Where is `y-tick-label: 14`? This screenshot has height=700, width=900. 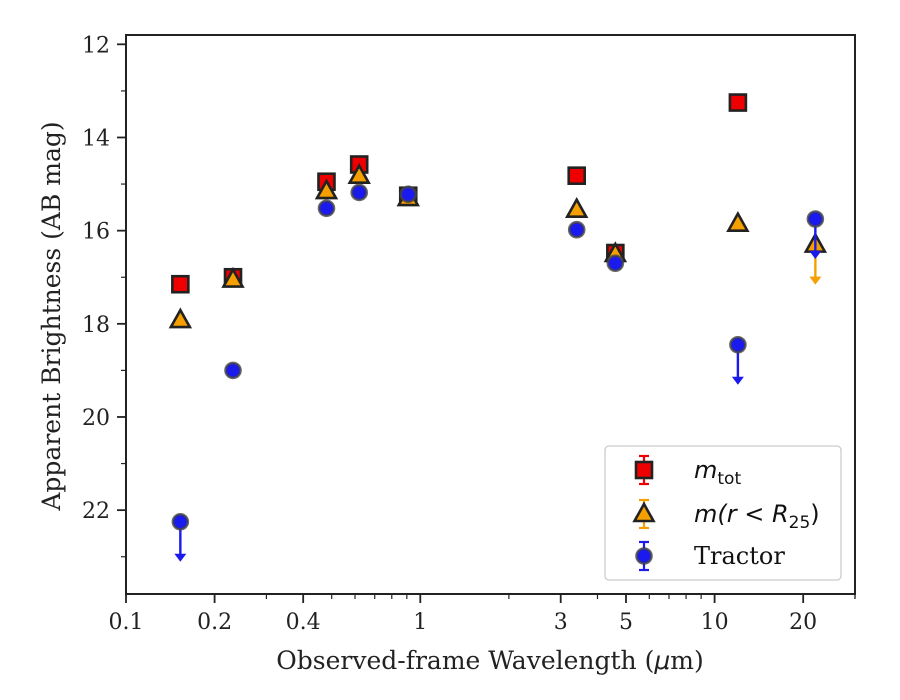 y-tick-label: 14 is located at coordinates (96, 138).